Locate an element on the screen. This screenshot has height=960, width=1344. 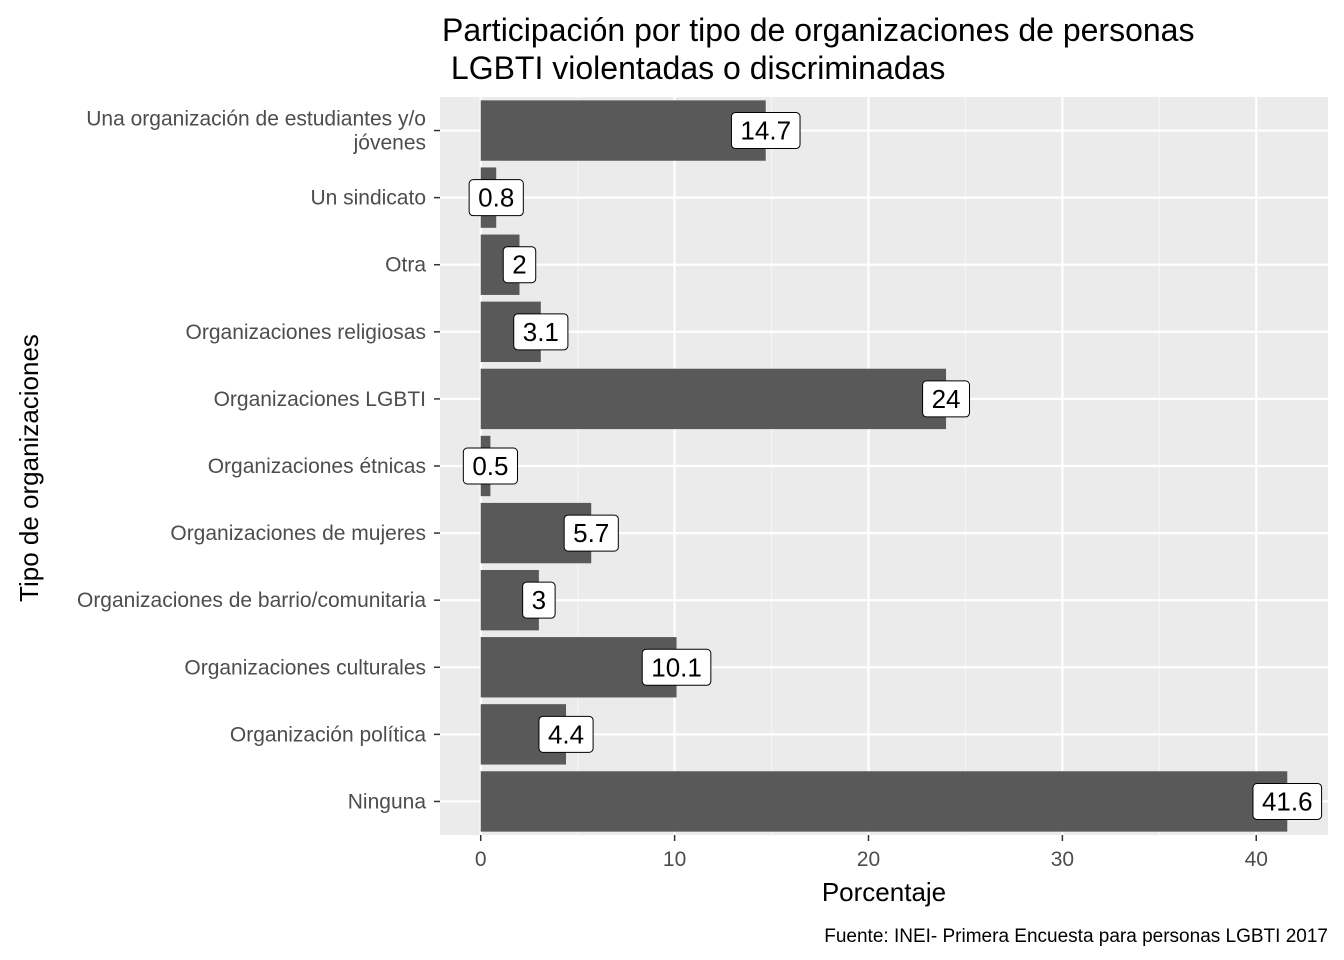
x-tick-label: 0 is located at coordinates (481, 859).